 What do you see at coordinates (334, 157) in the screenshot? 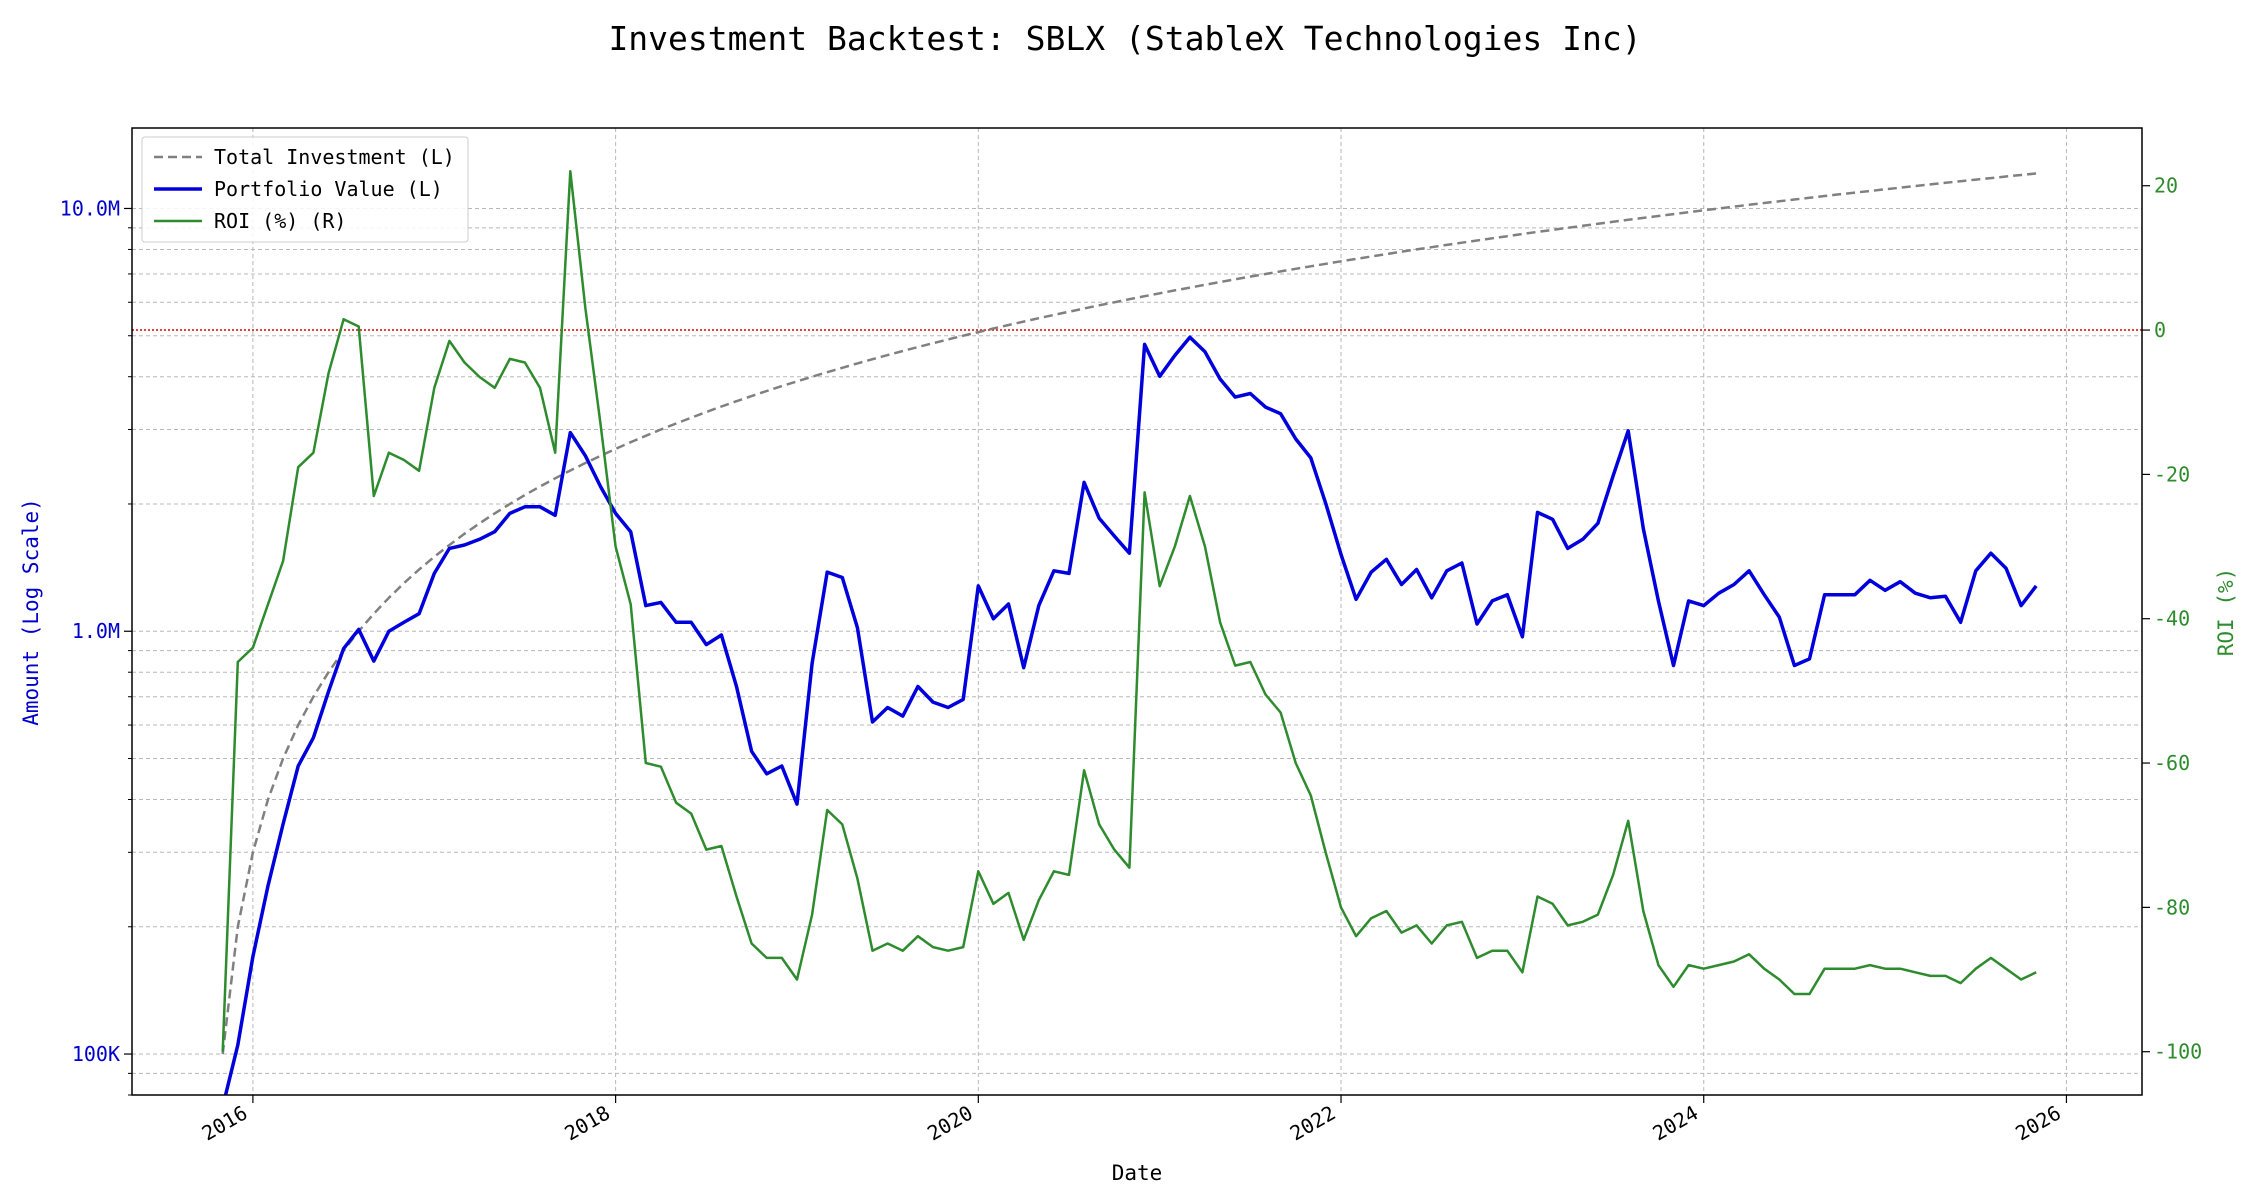
I see `legend-label: Total Investment (L)` at bounding box center [334, 157].